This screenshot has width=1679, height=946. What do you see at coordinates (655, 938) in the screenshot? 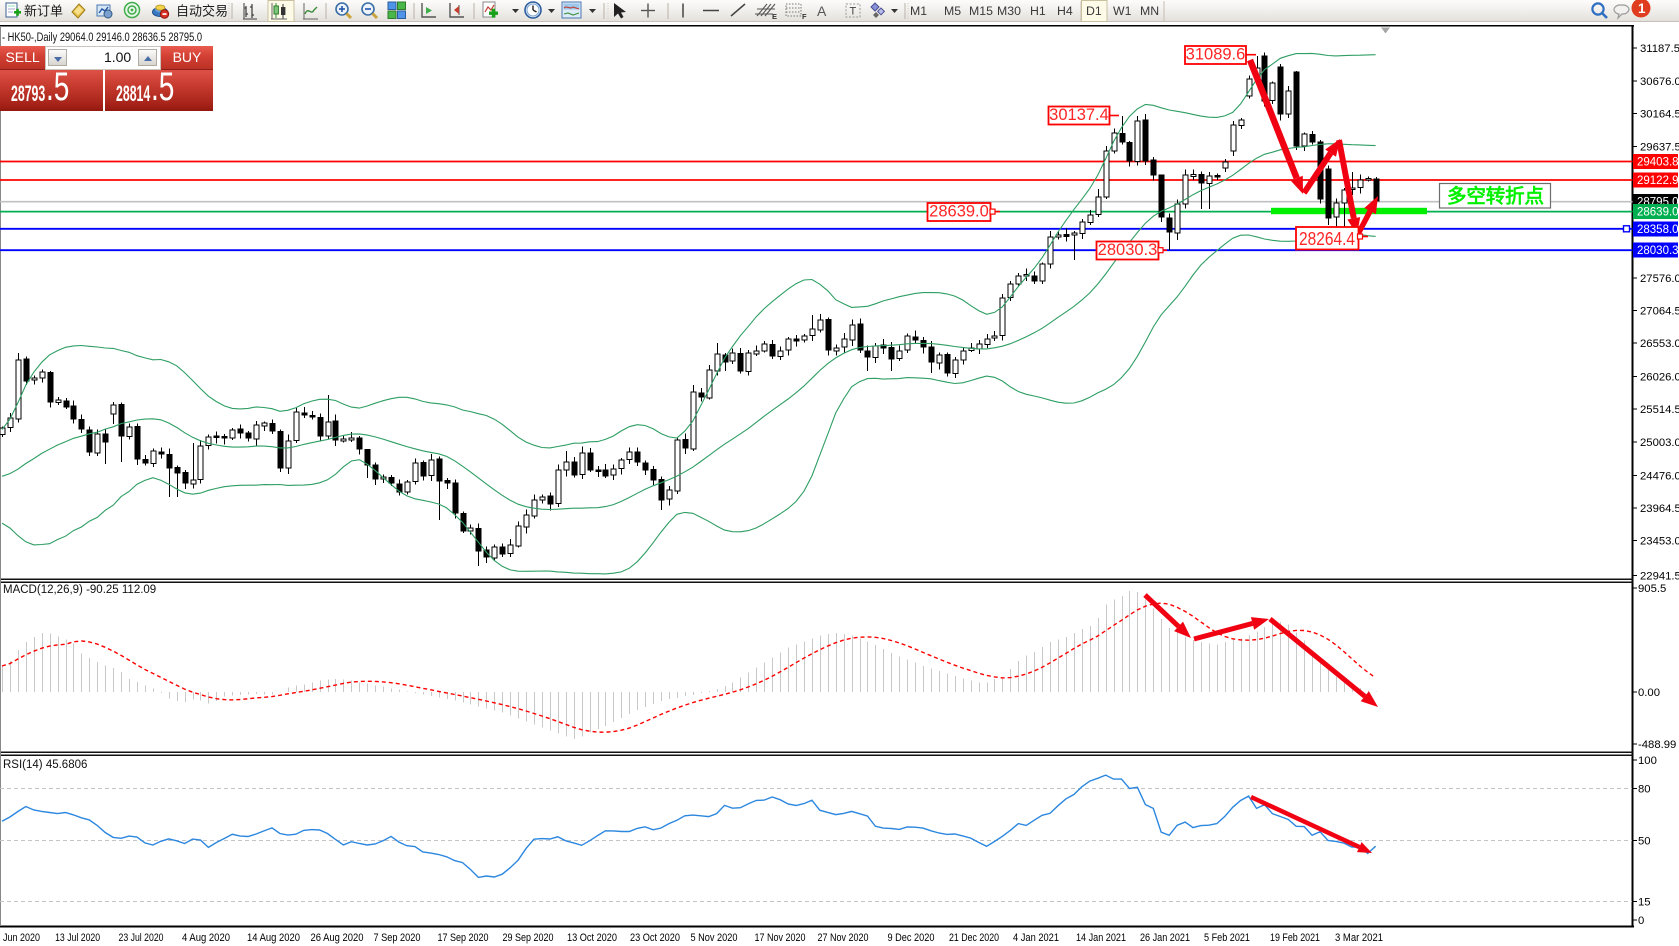
I see `svg-text: 23 Oct 2020` at bounding box center [655, 938].